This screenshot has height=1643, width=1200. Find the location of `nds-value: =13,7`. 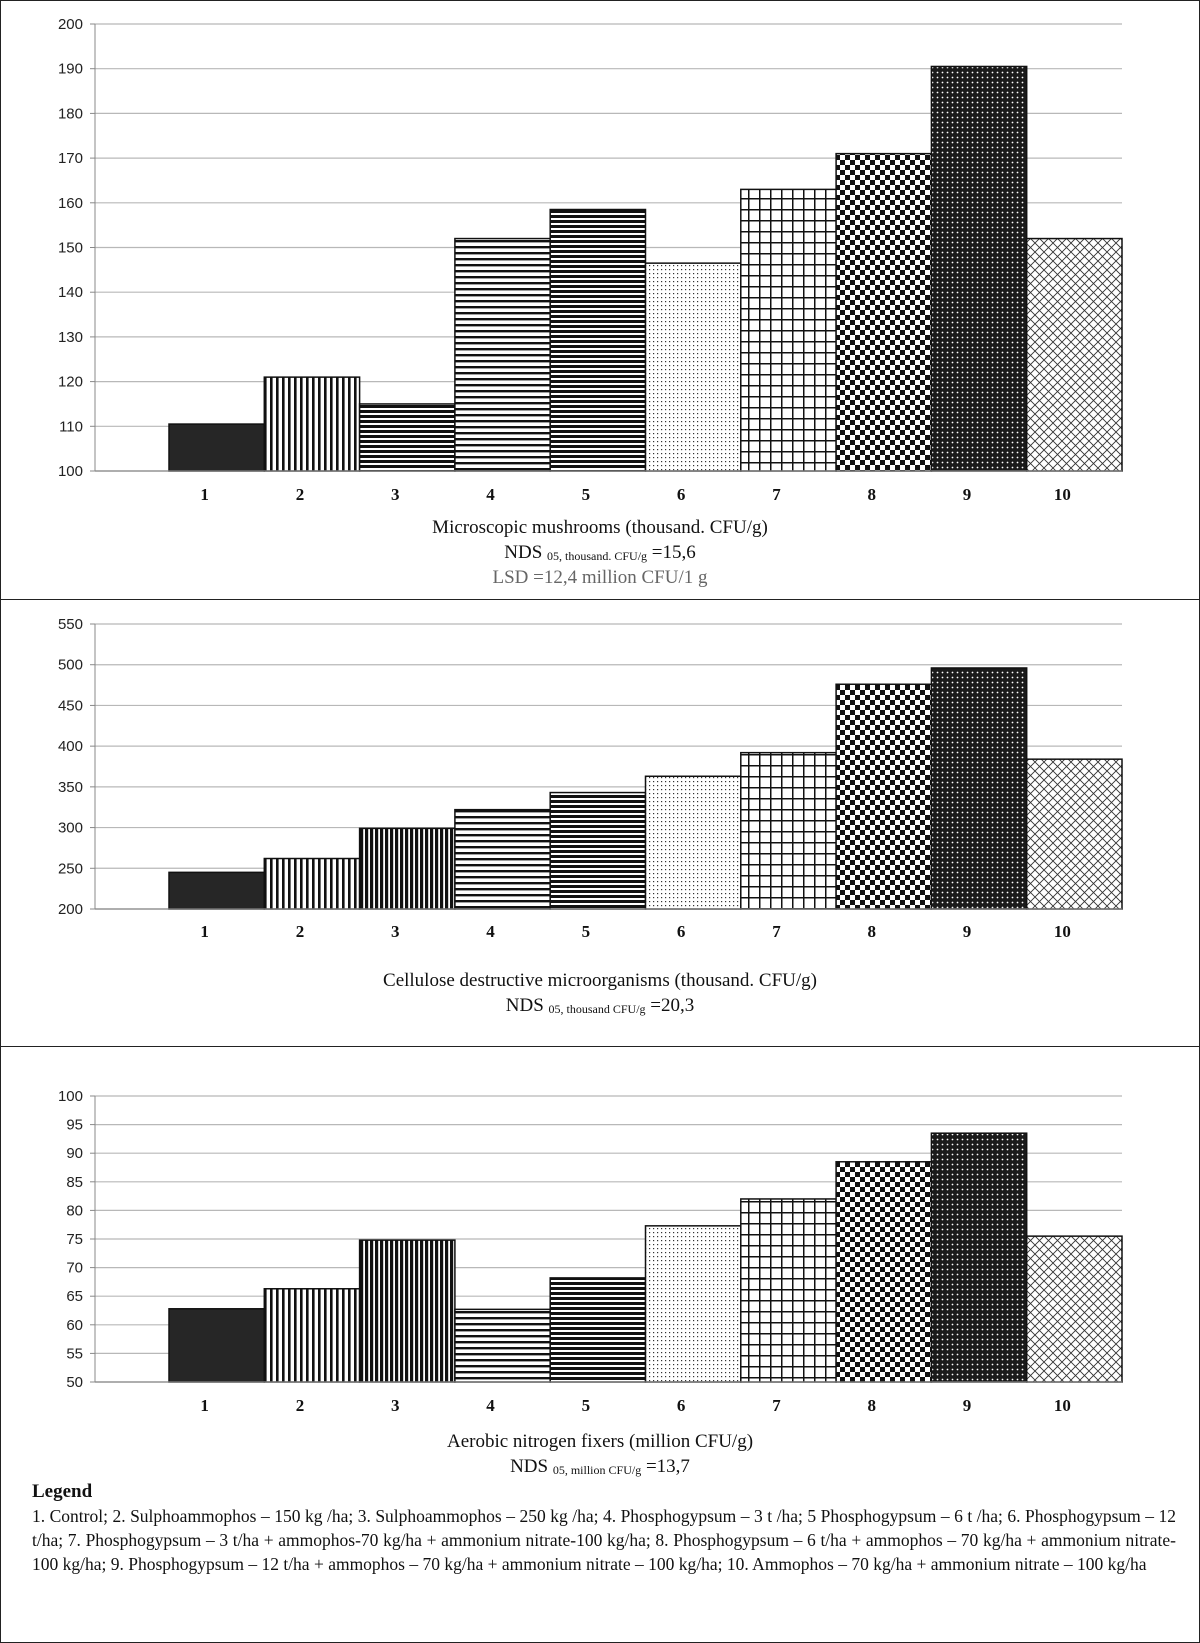

nds-value: =13,7 is located at coordinates (667, 1466).